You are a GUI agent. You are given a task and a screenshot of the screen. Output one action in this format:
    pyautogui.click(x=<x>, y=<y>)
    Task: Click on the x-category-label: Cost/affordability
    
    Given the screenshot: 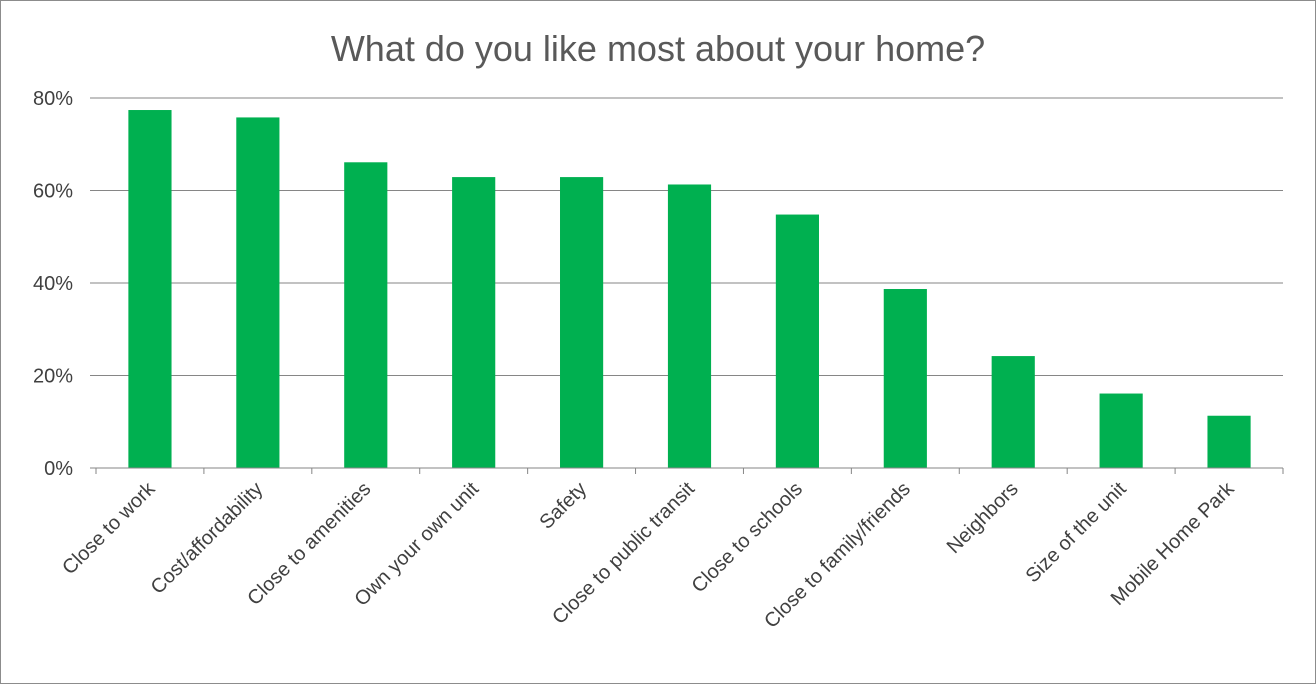 What is the action you would take?
    pyautogui.click(x=207, y=538)
    